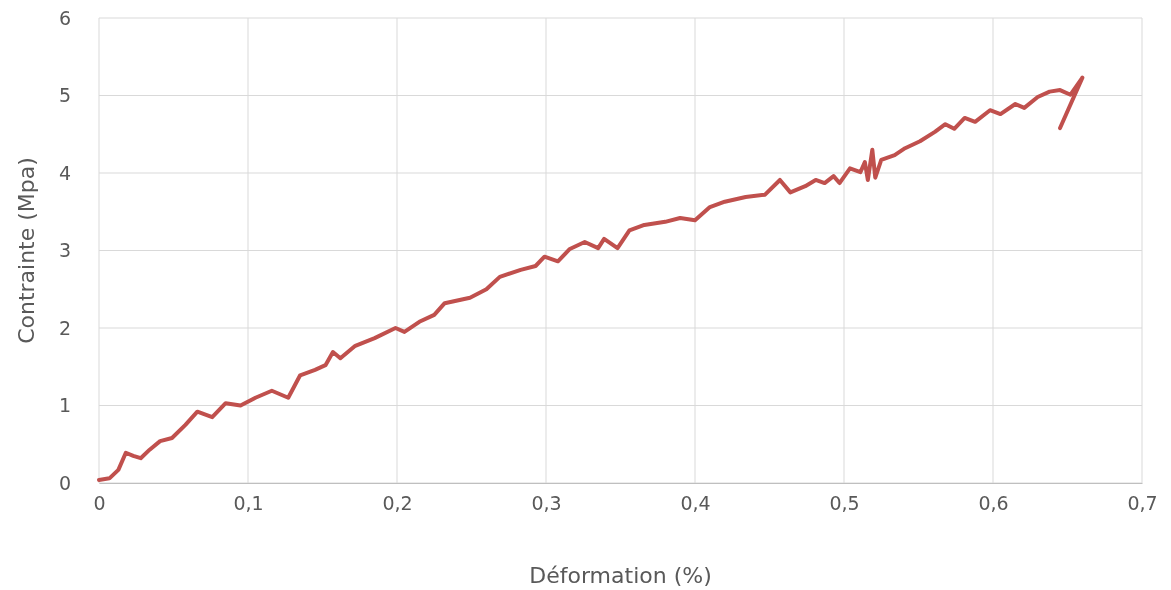  What do you see at coordinates (64, 17) in the screenshot?
I see `y-tick-label: 6` at bounding box center [64, 17].